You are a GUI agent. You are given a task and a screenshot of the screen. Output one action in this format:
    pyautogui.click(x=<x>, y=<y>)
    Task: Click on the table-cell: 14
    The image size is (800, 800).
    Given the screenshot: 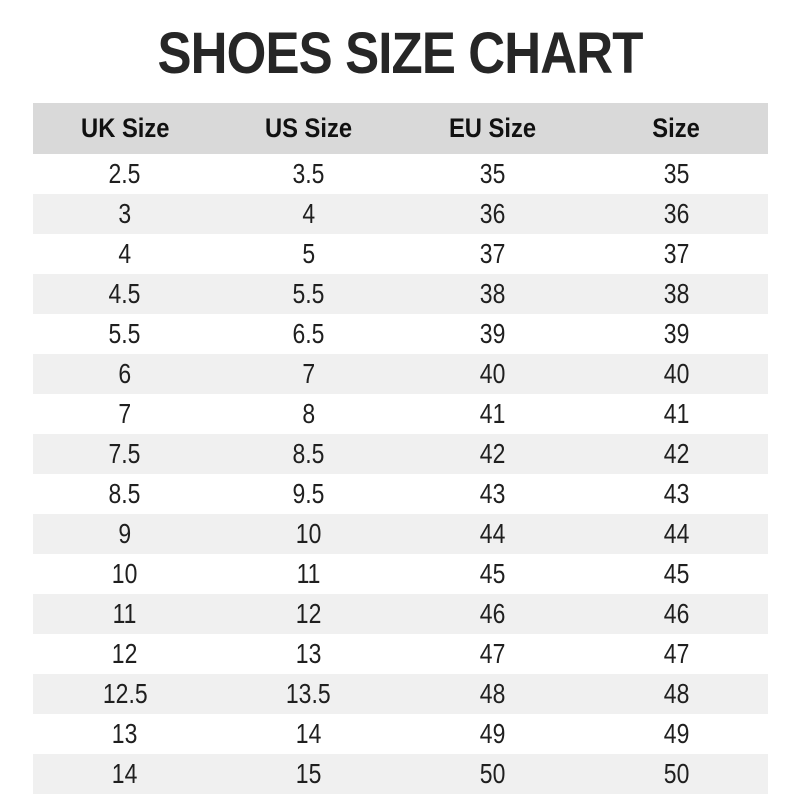 What is the action you would take?
    pyautogui.click(x=309, y=734)
    